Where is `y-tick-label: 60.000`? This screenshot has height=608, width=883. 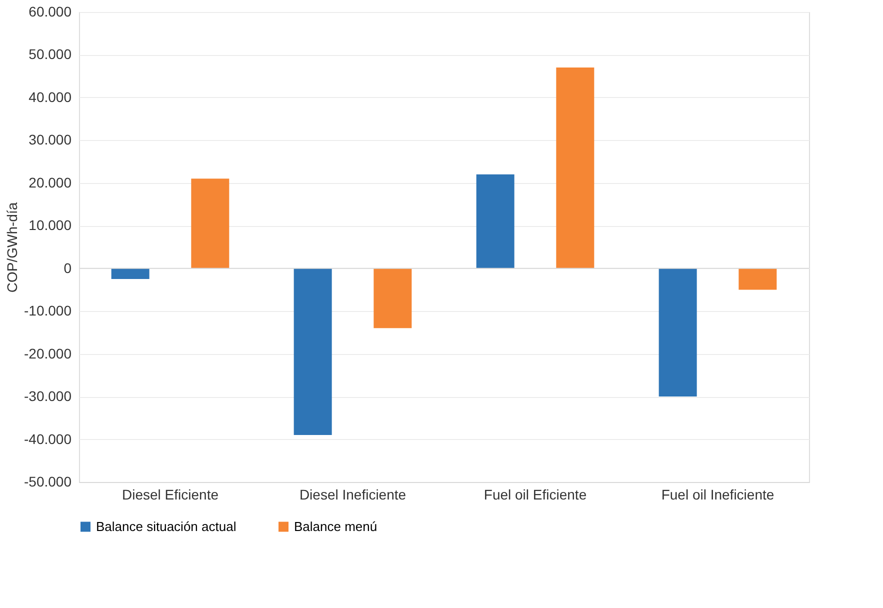 y-tick-label: 60.000 is located at coordinates (50, 12).